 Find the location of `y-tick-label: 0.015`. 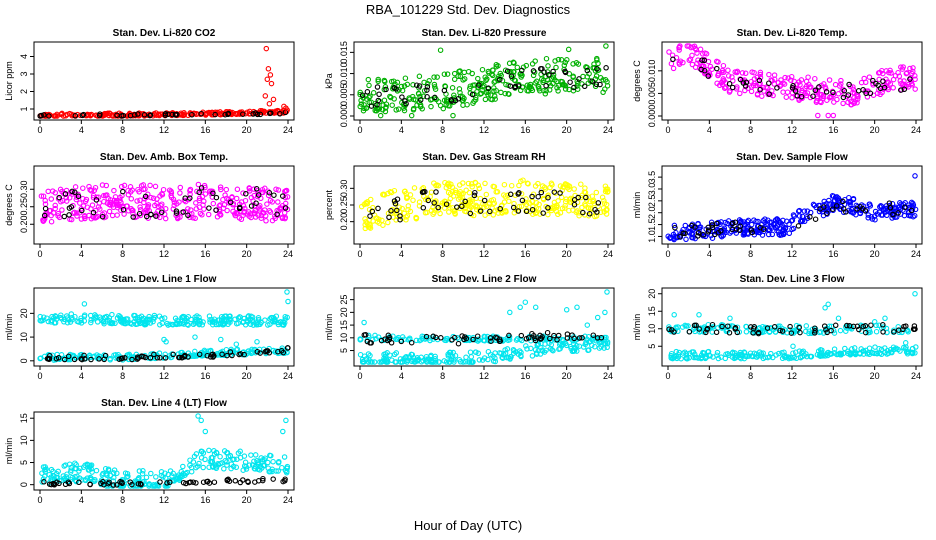

y-tick-label: 0.015 is located at coordinates (344, 52).